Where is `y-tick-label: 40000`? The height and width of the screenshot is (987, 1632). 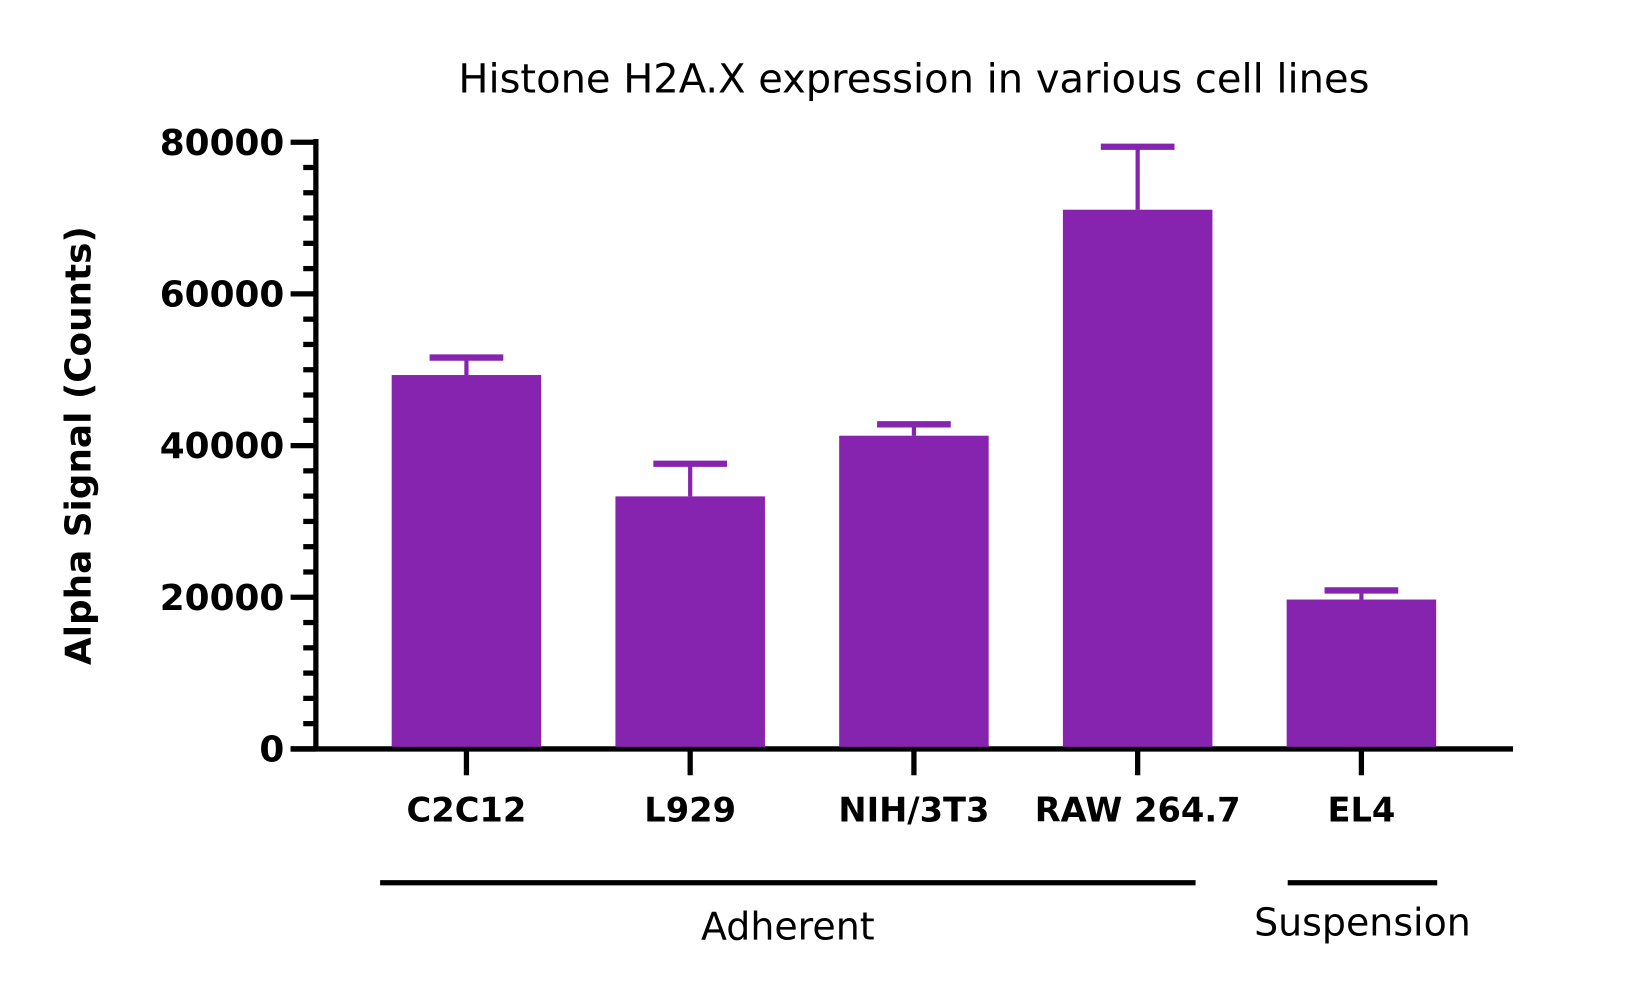 y-tick-label: 40000 is located at coordinates (222, 446).